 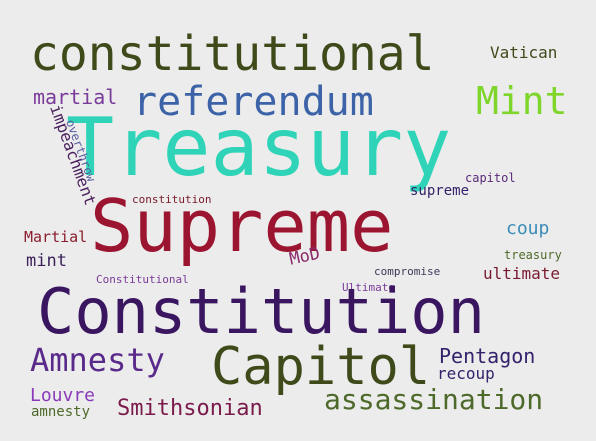 What do you see at coordinates (97, 360) in the screenshot?
I see `word-amnesty-capital: Amnesty` at bounding box center [97, 360].